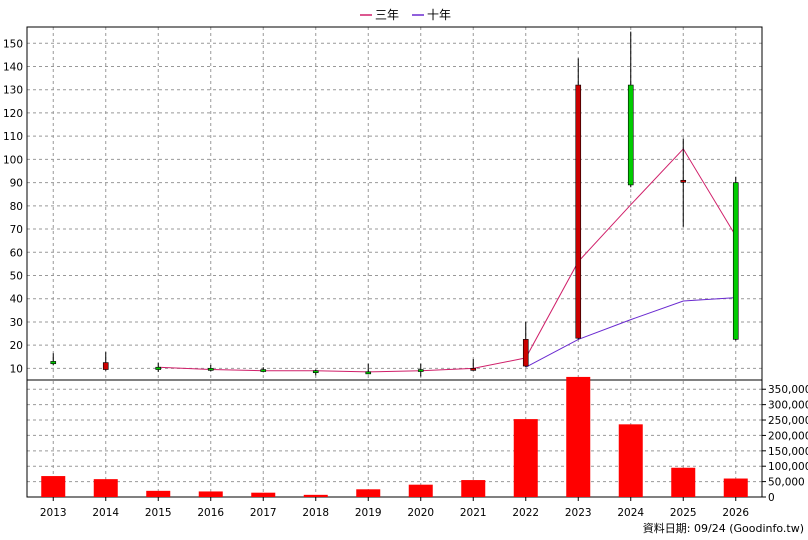 This screenshot has width=808, height=540. I want to click on price-tick-label: 120, so click(13, 114).